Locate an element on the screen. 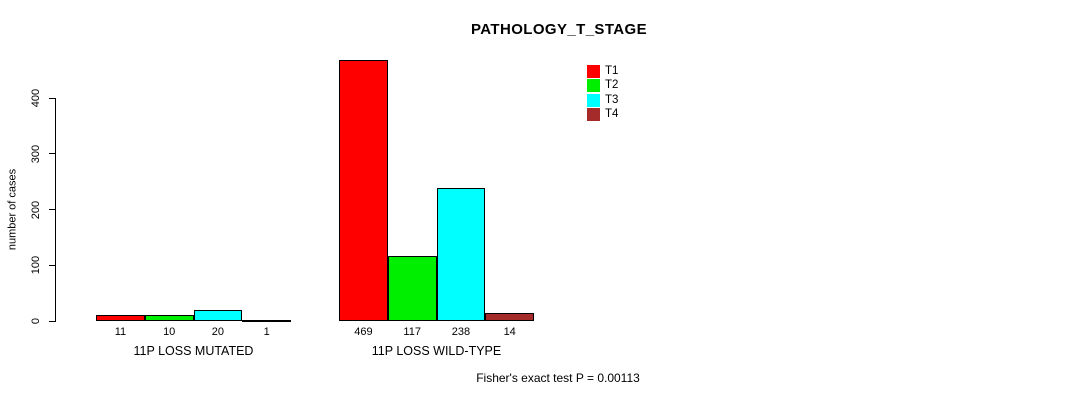 This screenshot has height=400, width=1090. bar-t2-group1 is located at coordinates (169, 318).